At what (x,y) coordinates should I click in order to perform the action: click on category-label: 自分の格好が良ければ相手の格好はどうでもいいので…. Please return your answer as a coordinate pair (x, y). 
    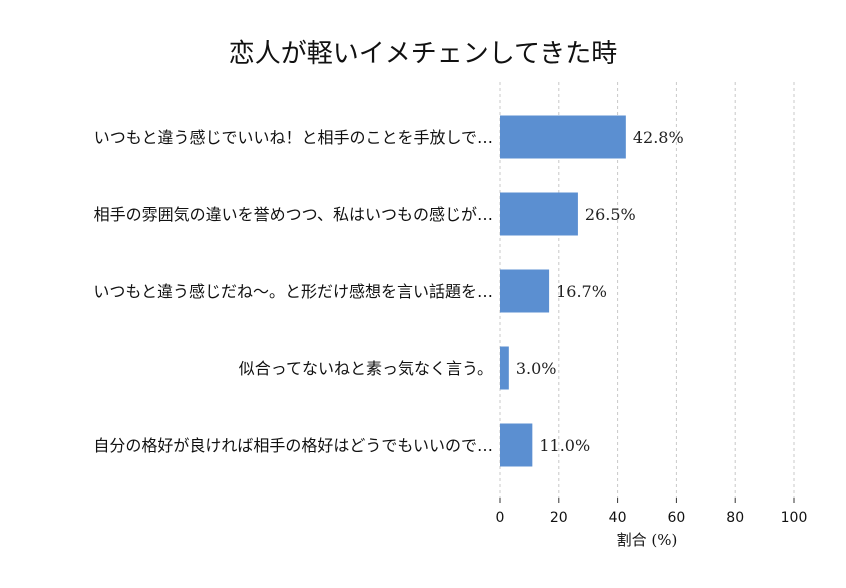
    Looking at the image, I should click on (293, 445).